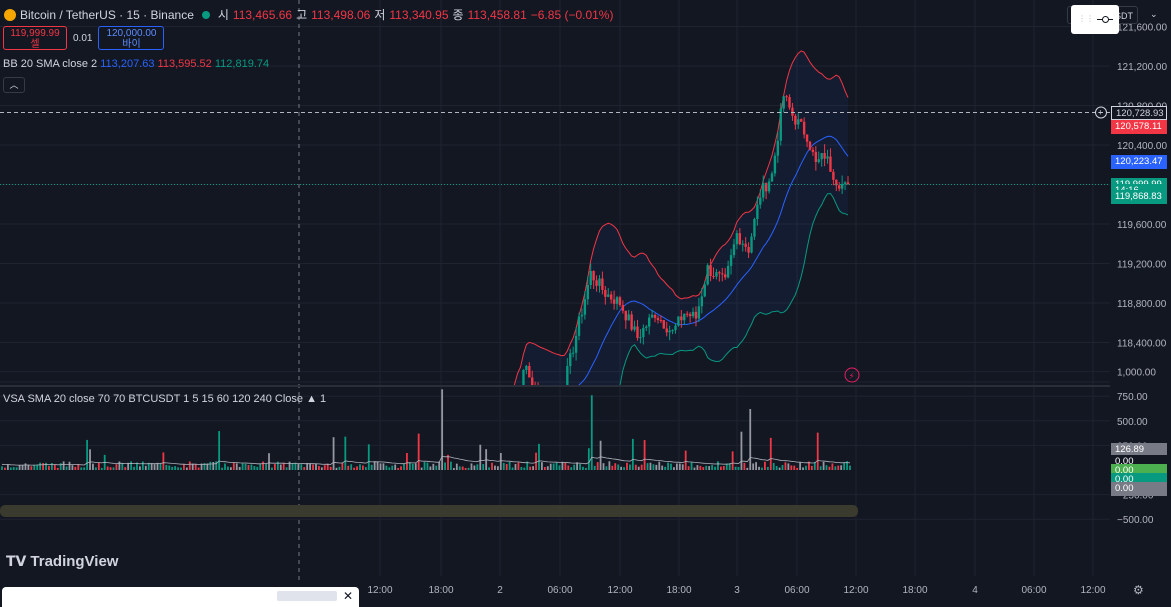 The width and height of the screenshot is (1171, 607). Describe the element at coordinates (1139, 112) in the screenshot. I see `axis-tag: 120,728.93` at that location.